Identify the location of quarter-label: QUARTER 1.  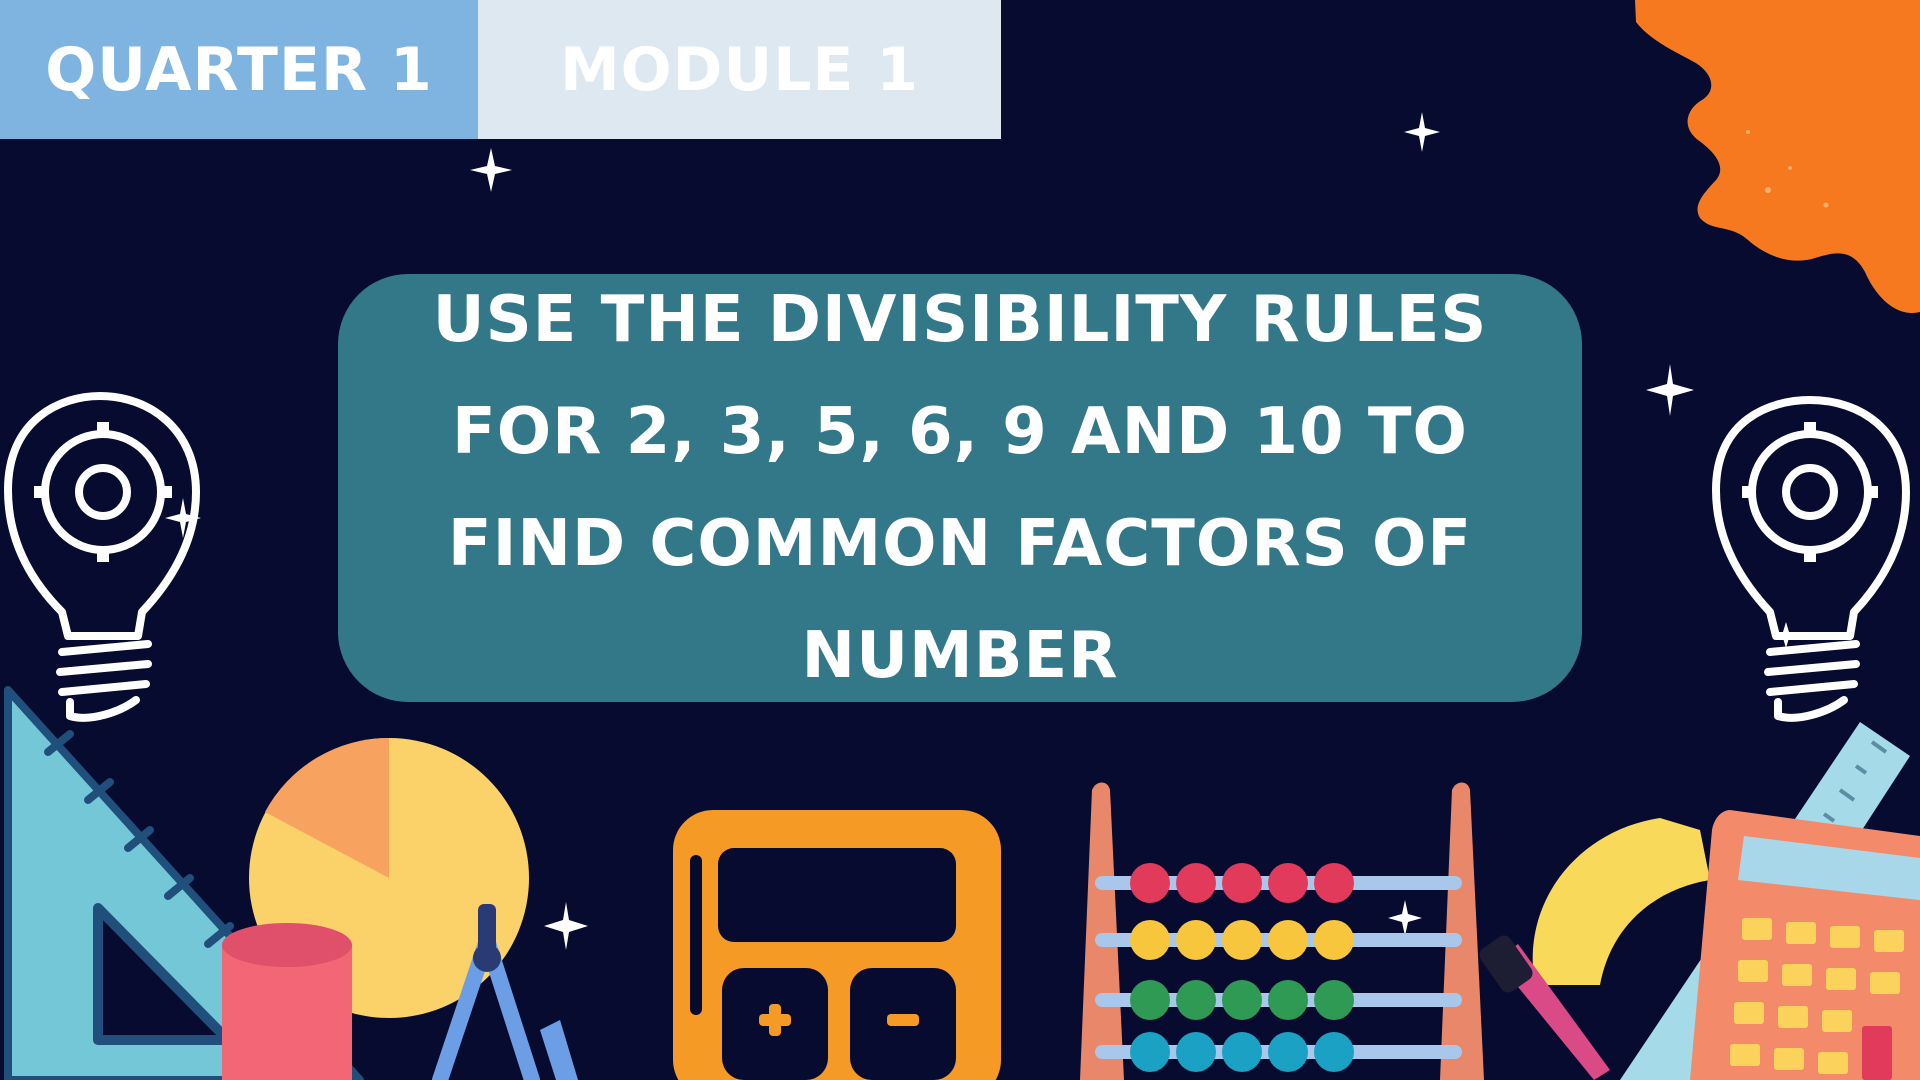
(239, 69).